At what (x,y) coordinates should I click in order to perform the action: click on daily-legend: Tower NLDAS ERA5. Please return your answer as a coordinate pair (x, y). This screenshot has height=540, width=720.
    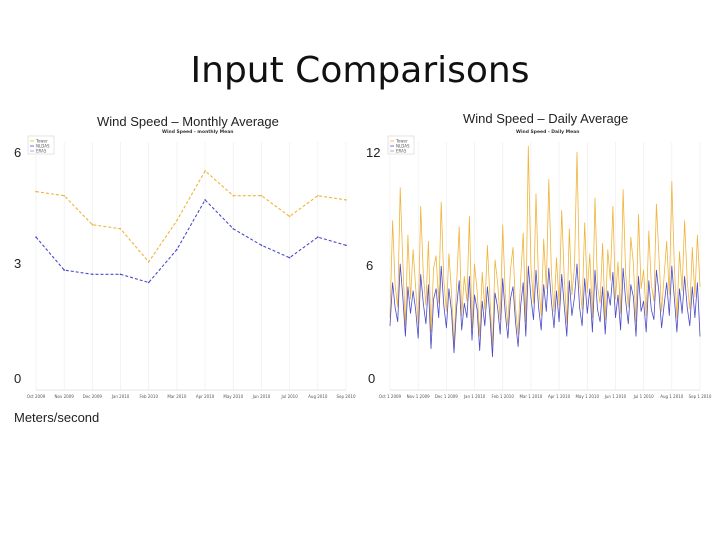
    Looking at the image, I should click on (401, 145).